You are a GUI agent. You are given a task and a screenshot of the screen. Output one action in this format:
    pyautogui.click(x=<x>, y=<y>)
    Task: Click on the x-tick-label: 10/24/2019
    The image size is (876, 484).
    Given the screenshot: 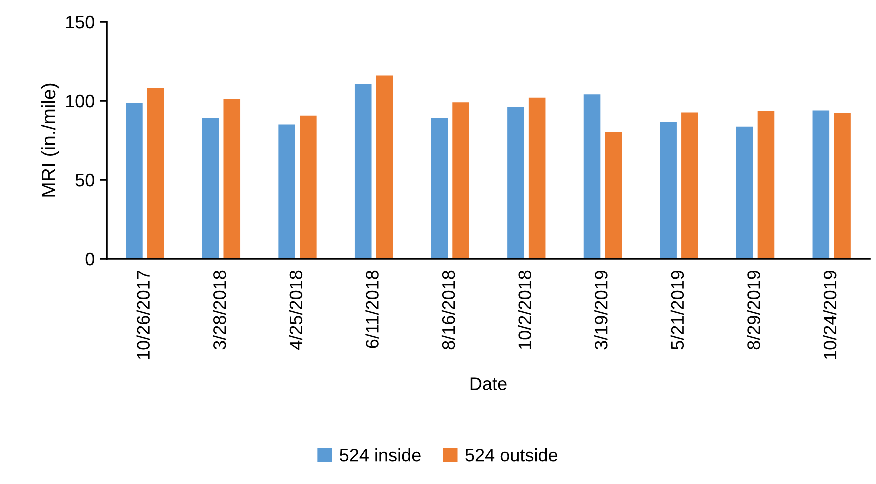 What is the action you would take?
    pyautogui.click(x=830, y=315)
    